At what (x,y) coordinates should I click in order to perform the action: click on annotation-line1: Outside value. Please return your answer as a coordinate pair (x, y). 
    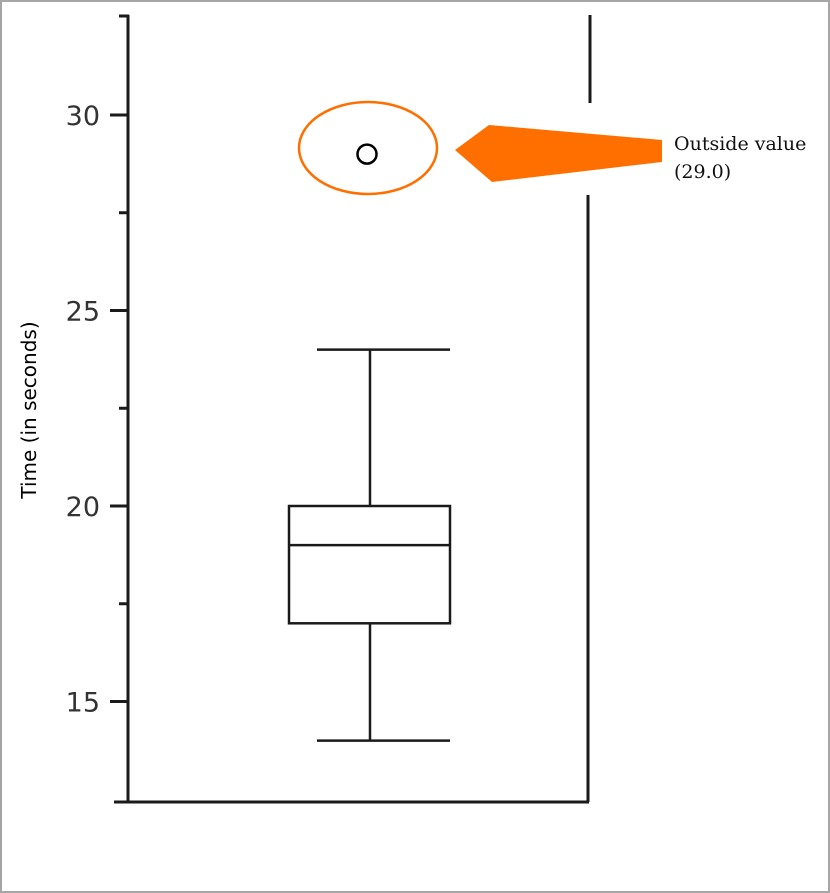
    Looking at the image, I should click on (740, 144).